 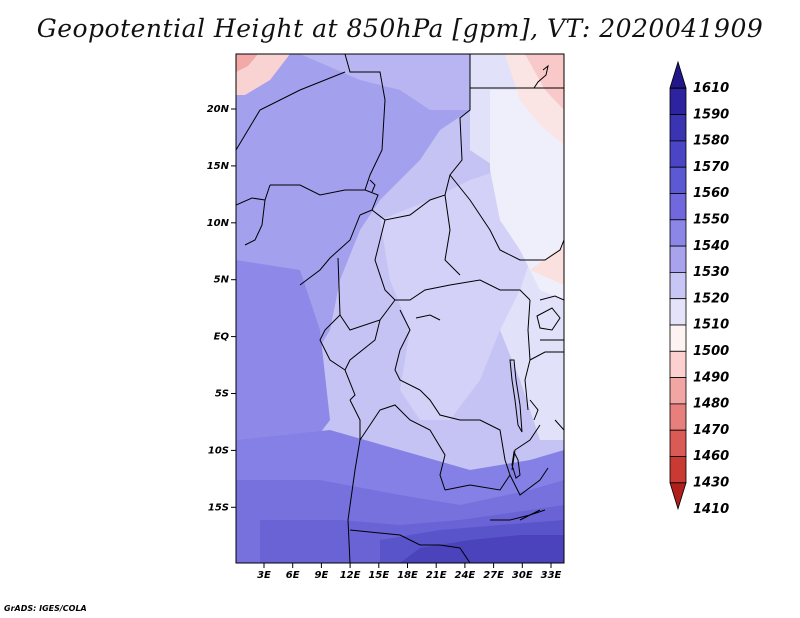 What do you see at coordinates (350, 575) in the screenshot?
I see `lon-tick-label: 12E` at bounding box center [350, 575].